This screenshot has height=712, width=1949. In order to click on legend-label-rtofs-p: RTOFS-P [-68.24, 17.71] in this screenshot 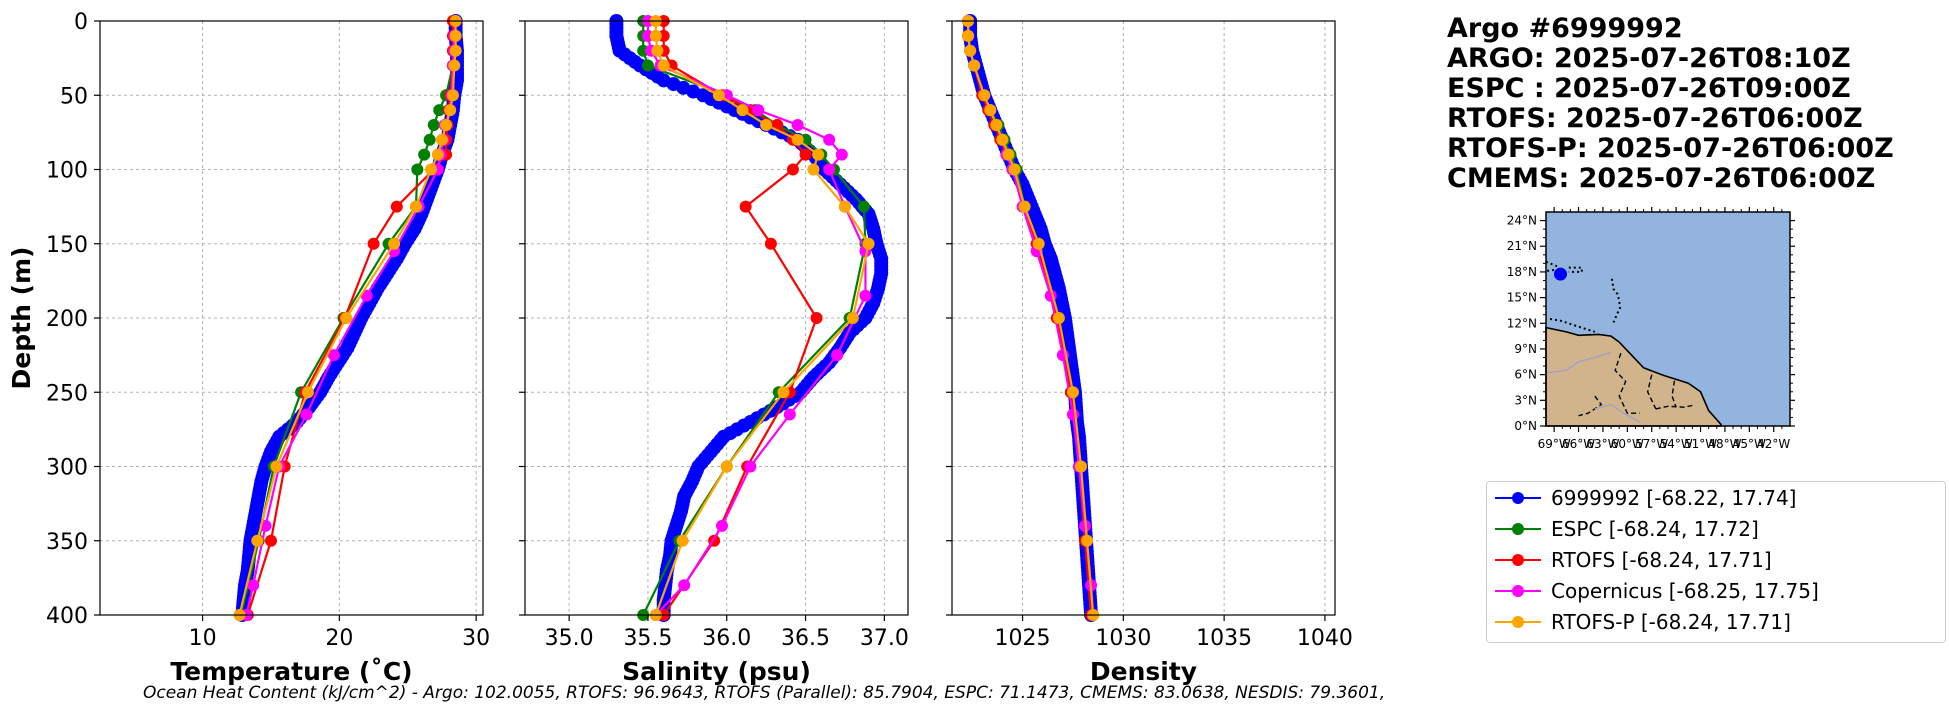, I will do `click(1671, 622)`.